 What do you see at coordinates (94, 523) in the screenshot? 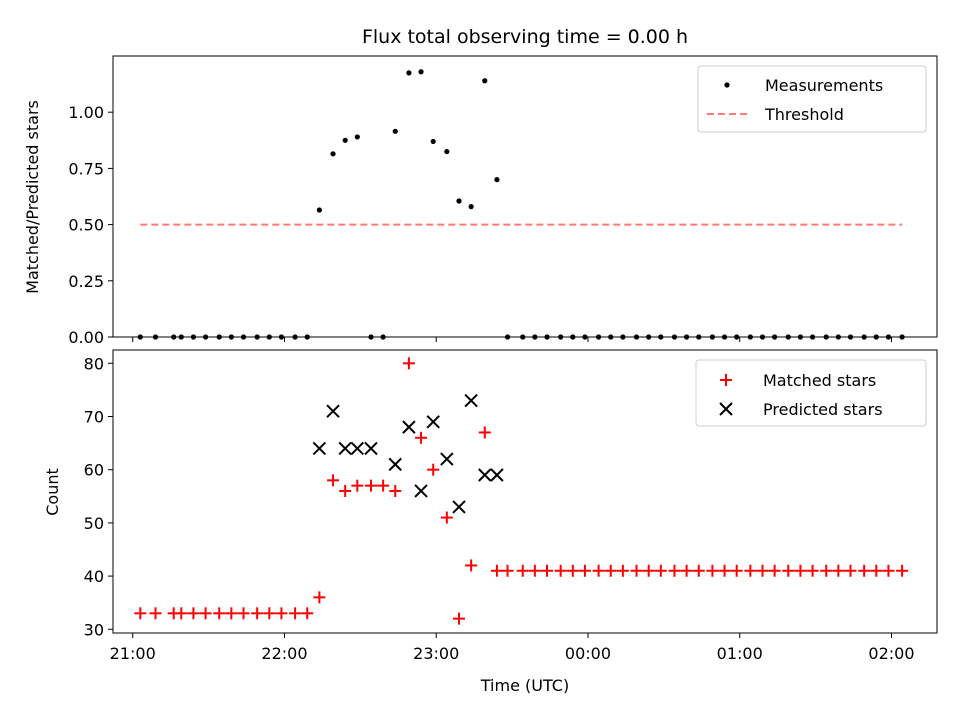
I see `y-tick-label-bottom: 50` at bounding box center [94, 523].